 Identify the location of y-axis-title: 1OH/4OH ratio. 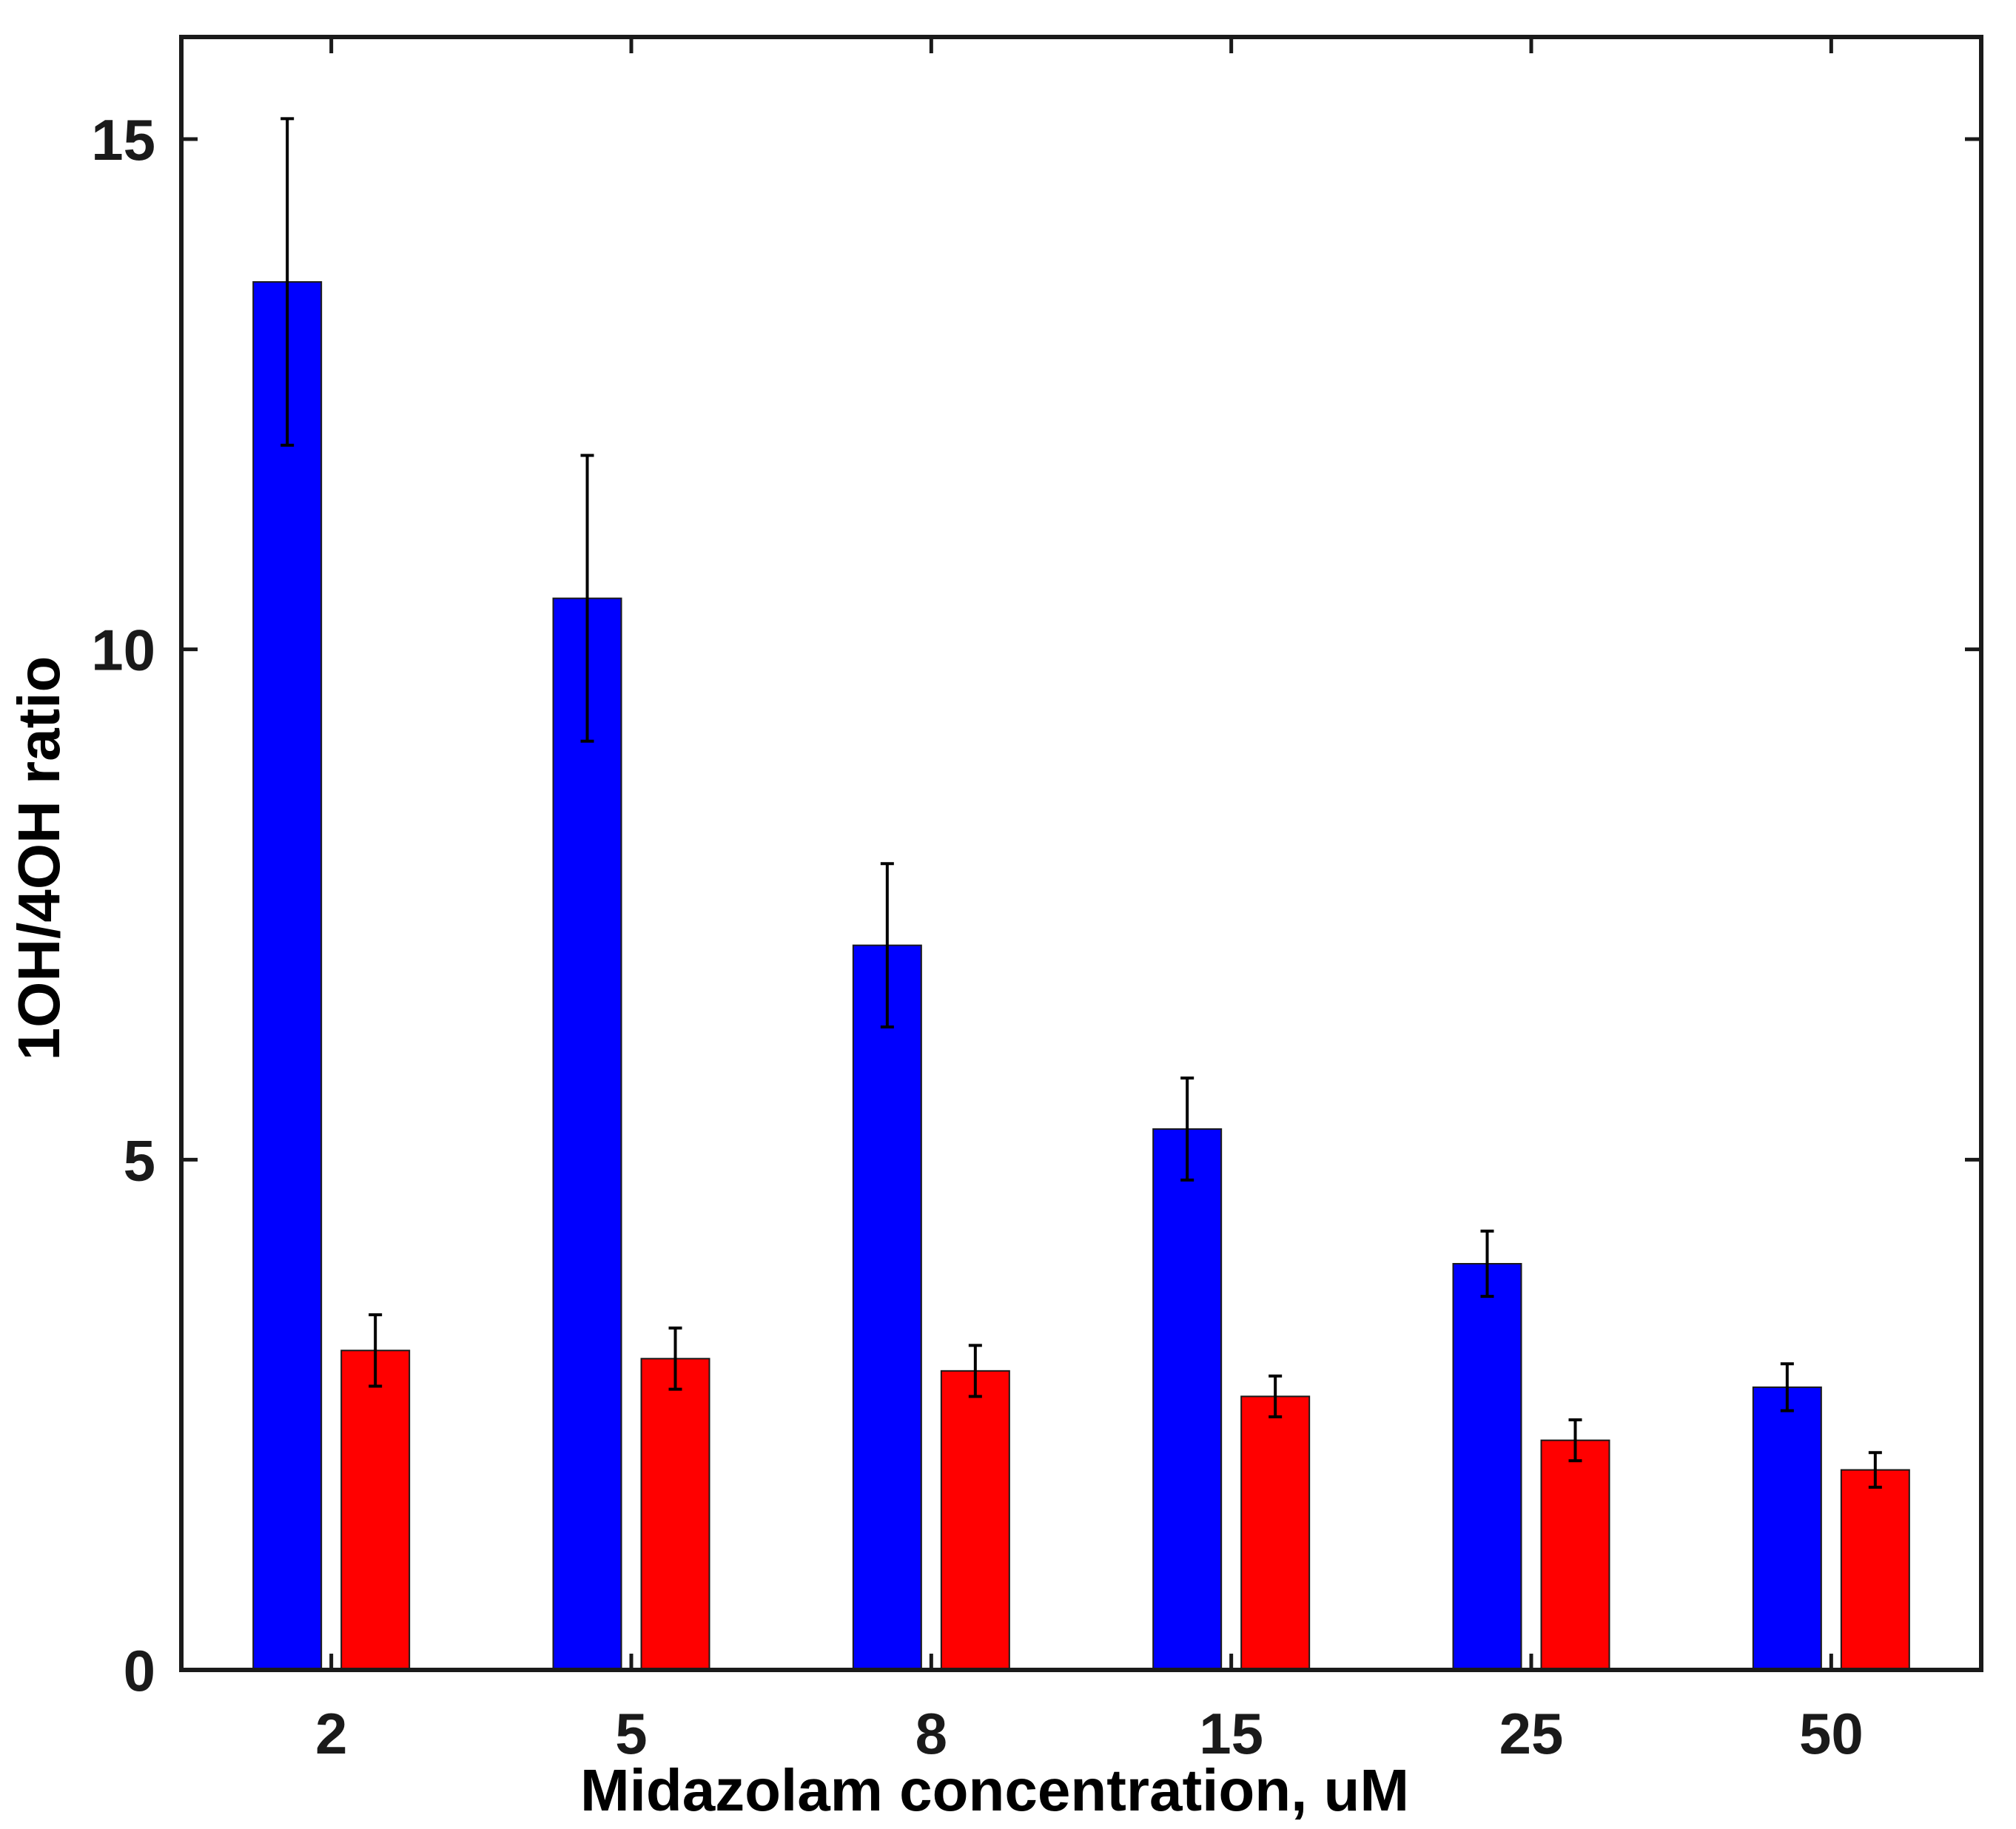
(39, 858).